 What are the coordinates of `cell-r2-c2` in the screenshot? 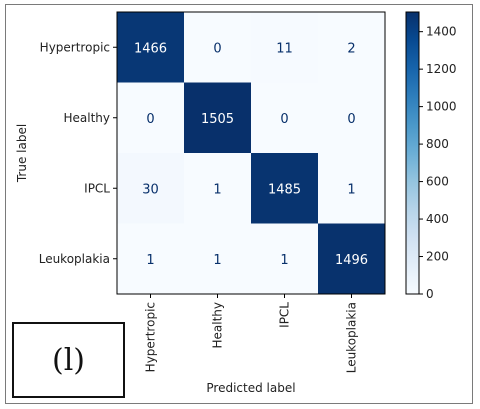 It's located at (284, 188).